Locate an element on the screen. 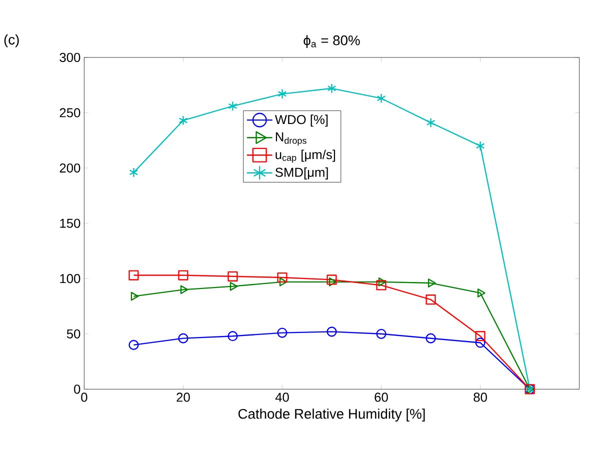 Image resolution: width=612 pixels, height=454 pixels. text: (c) is located at coordinates (11, 41).